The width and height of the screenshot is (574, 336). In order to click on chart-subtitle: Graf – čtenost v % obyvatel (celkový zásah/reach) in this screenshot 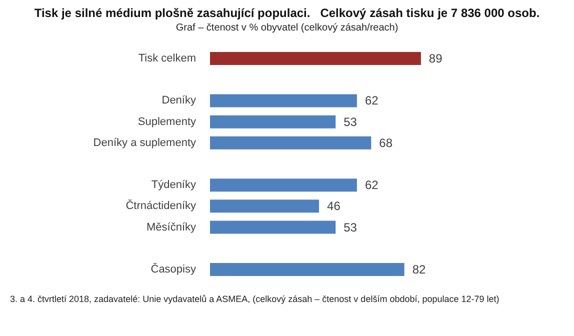, I will do `click(287, 28)`.